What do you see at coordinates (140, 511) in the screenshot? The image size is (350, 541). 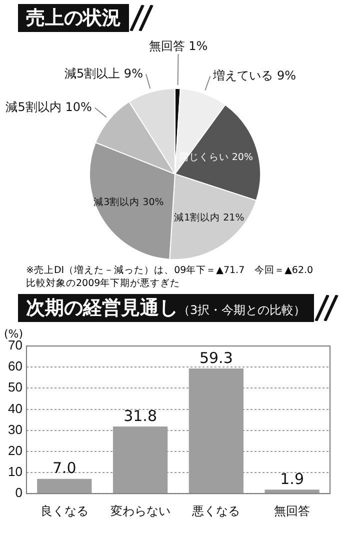 I see `x-tick-label: 変わらない` at bounding box center [140, 511].